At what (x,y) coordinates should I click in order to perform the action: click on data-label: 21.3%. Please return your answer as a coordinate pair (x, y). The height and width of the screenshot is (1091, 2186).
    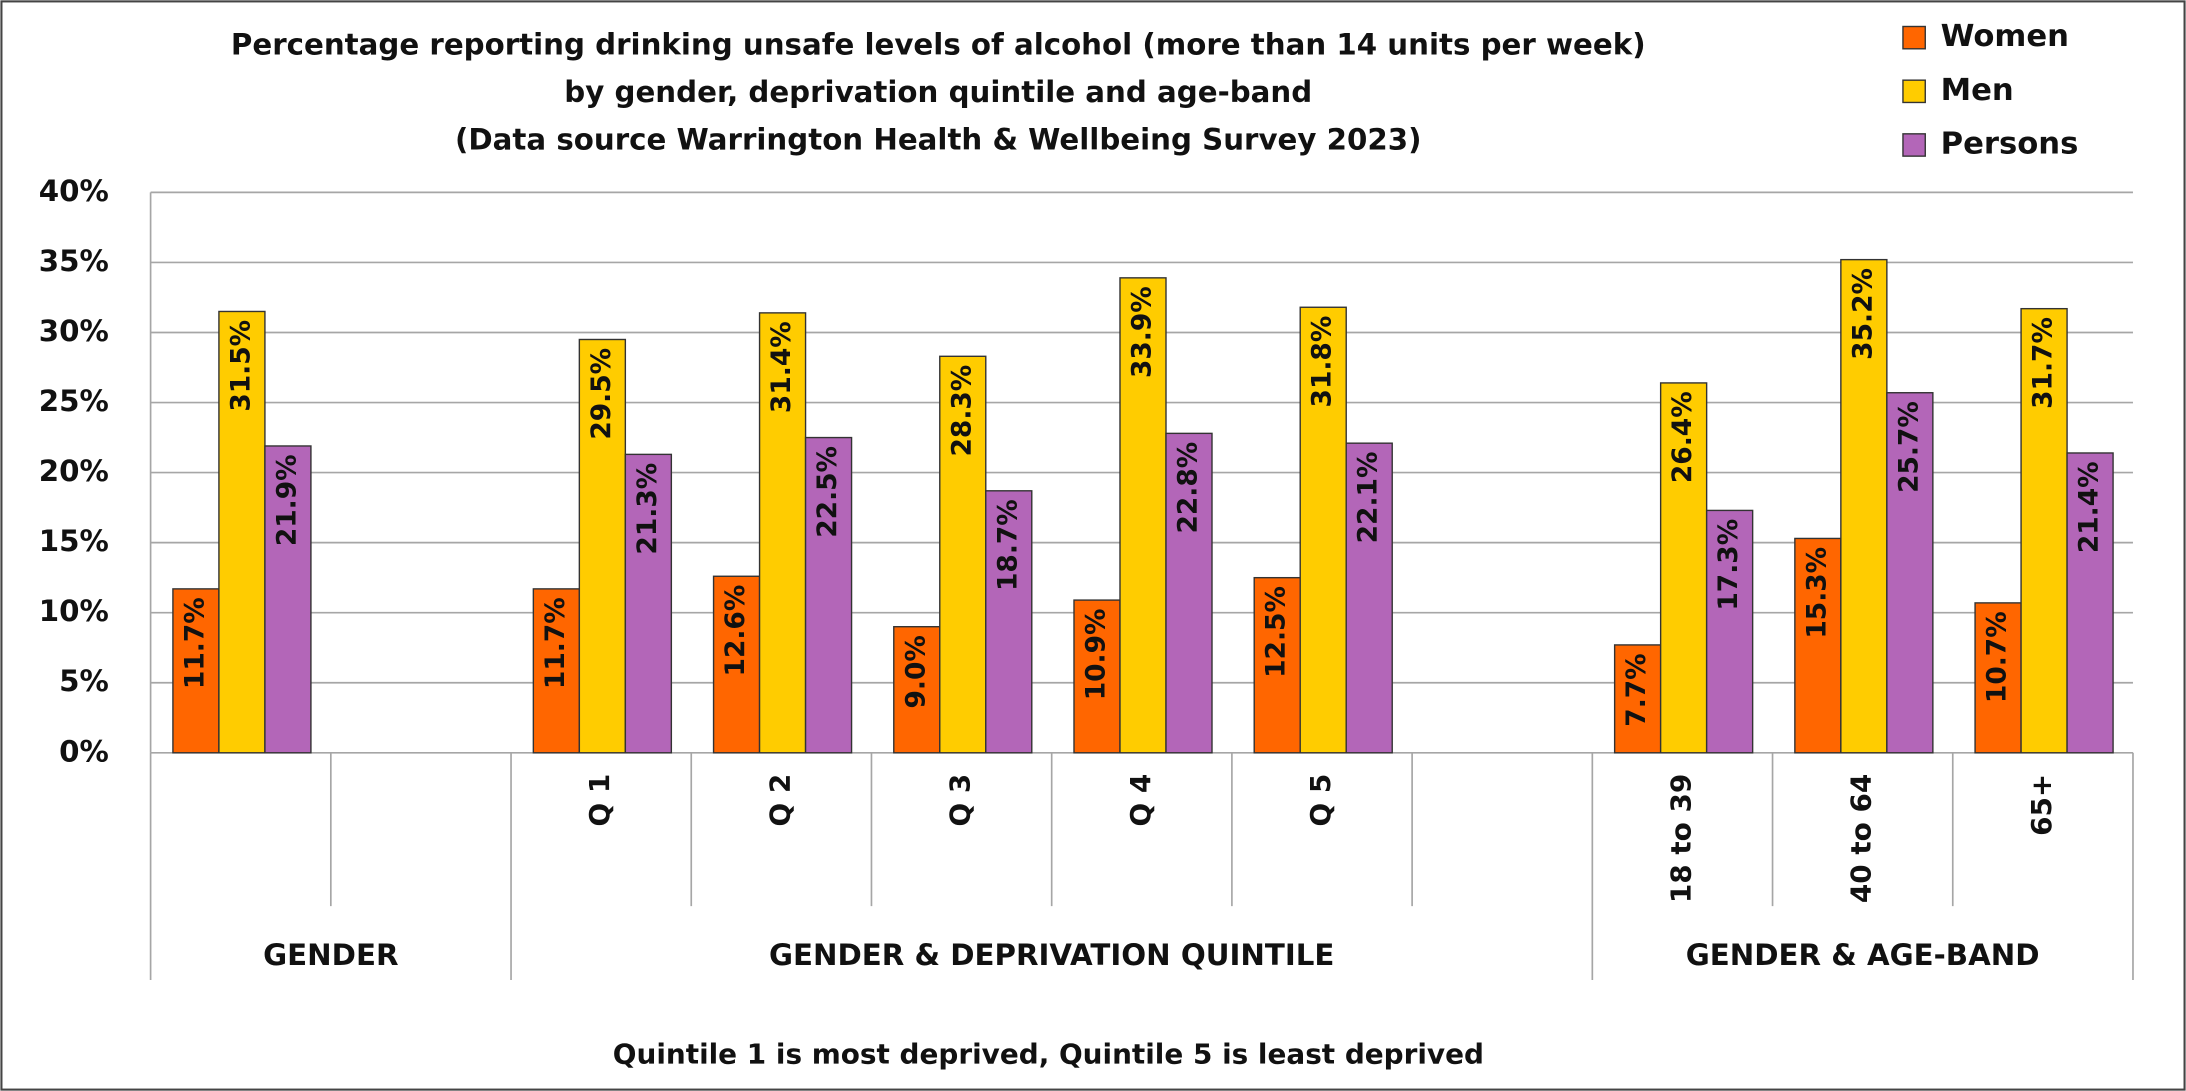
    Looking at the image, I should click on (647, 509).